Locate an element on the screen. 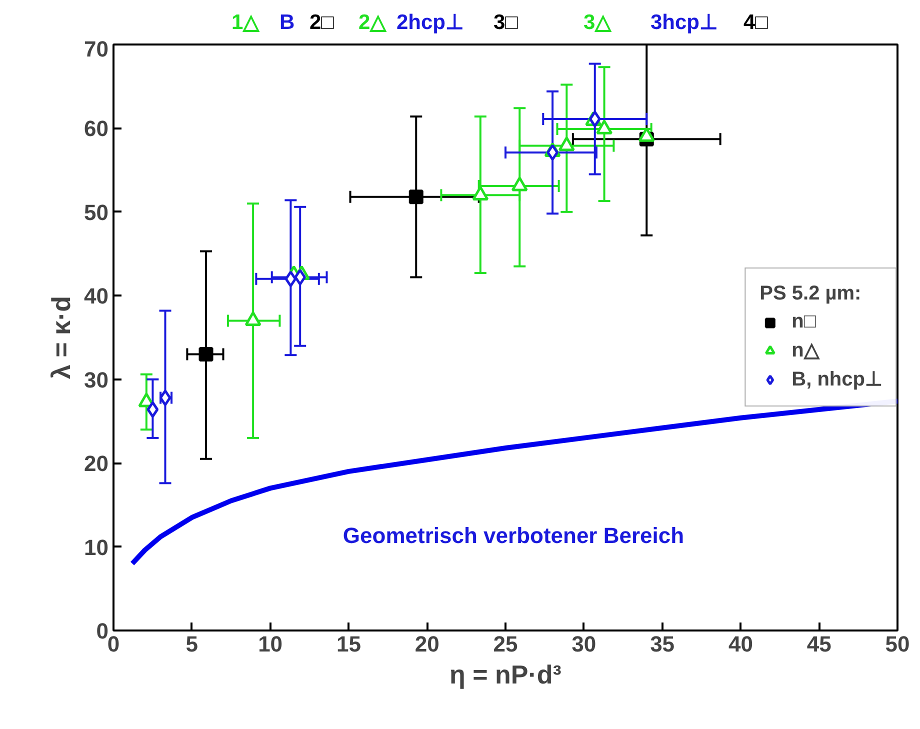  x-tick-label: 15 is located at coordinates (348, 644).